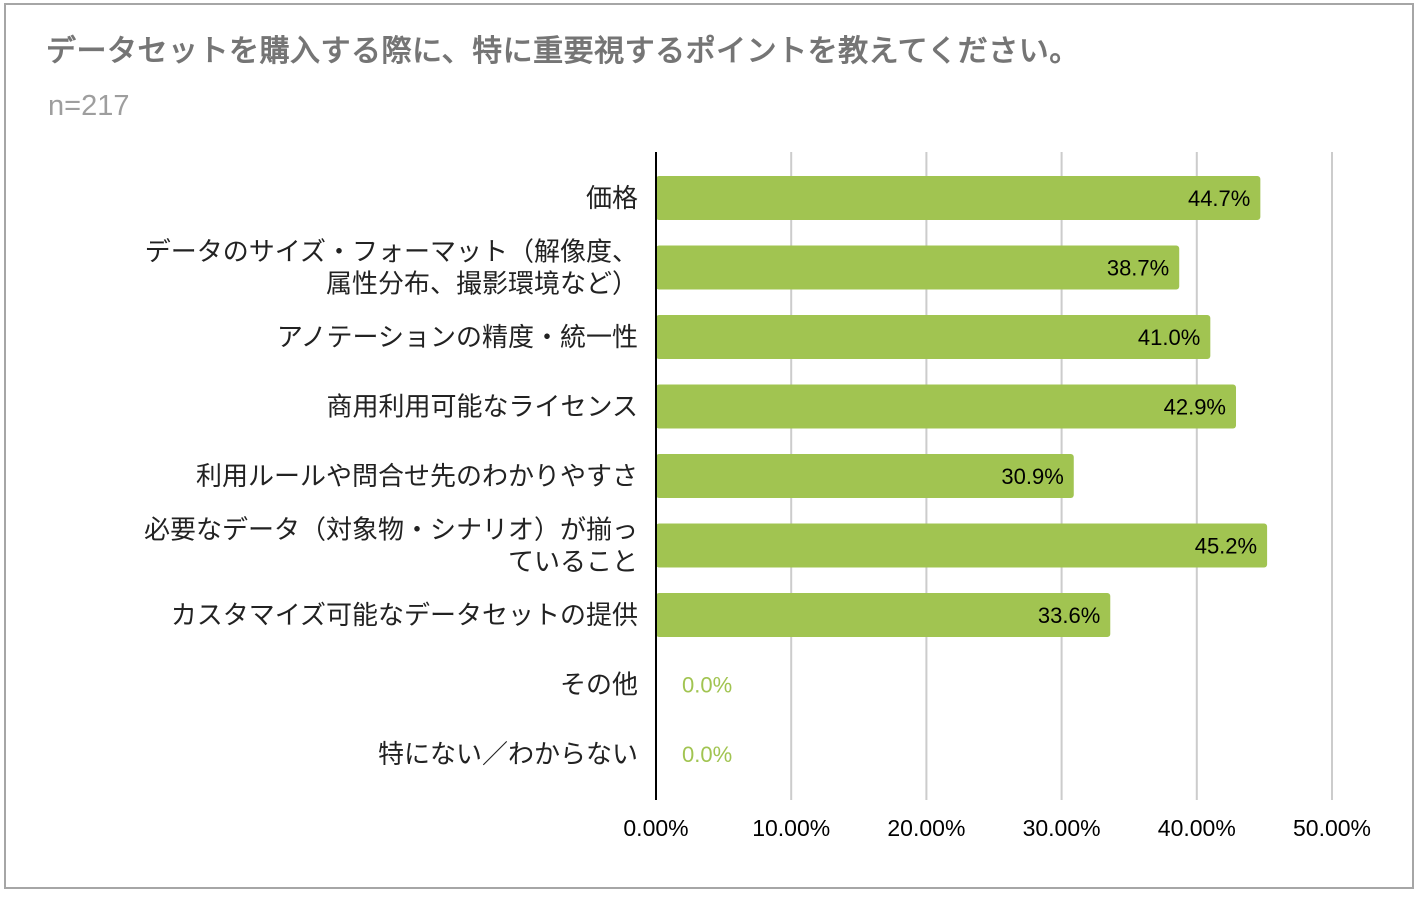 The height and width of the screenshot is (898, 1422). I want to click on category-label-line: ていること, so click(573, 563).